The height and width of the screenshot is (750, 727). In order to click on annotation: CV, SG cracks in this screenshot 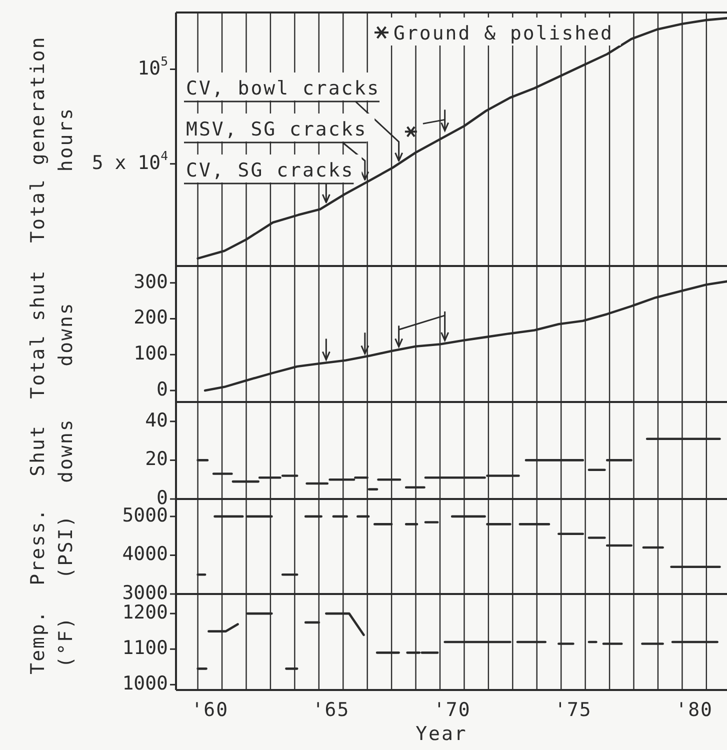, I will do `click(270, 171)`.